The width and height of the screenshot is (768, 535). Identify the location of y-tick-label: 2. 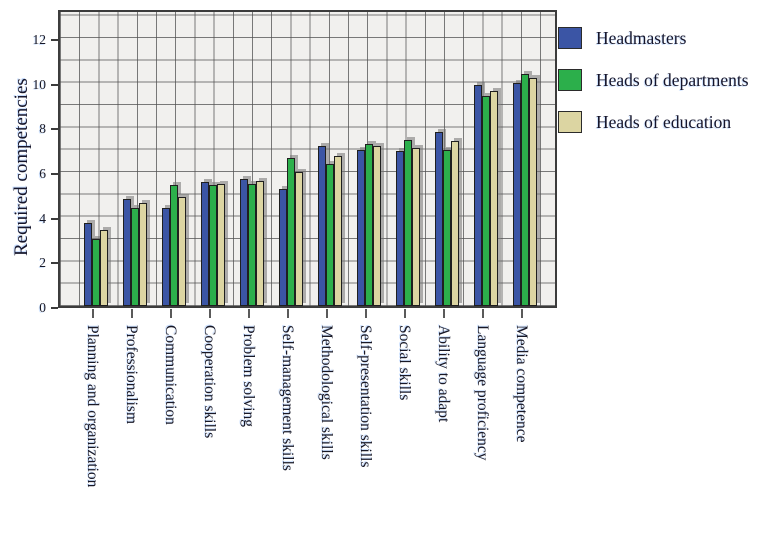
(42, 263).